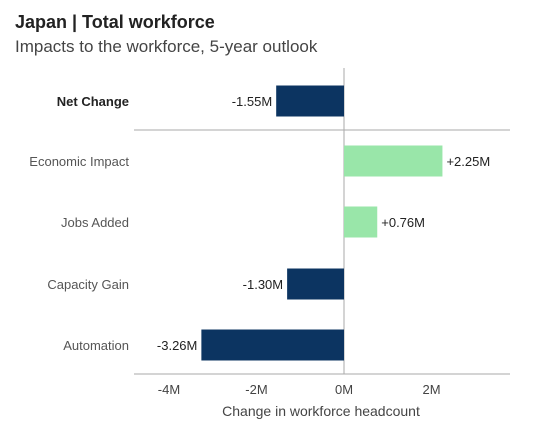  What do you see at coordinates (263, 284) in the screenshot?
I see `data-label: -1.30M` at bounding box center [263, 284].